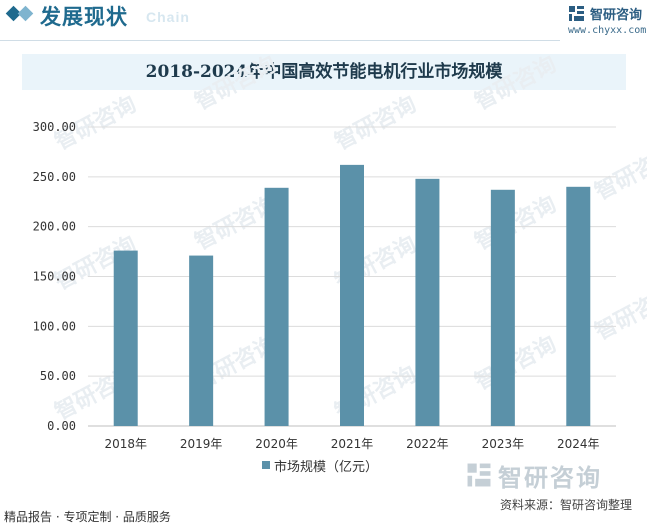 The height and width of the screenshot is (525, 647). I want to click on x-tick-label: 2024年, so click(578, 444).